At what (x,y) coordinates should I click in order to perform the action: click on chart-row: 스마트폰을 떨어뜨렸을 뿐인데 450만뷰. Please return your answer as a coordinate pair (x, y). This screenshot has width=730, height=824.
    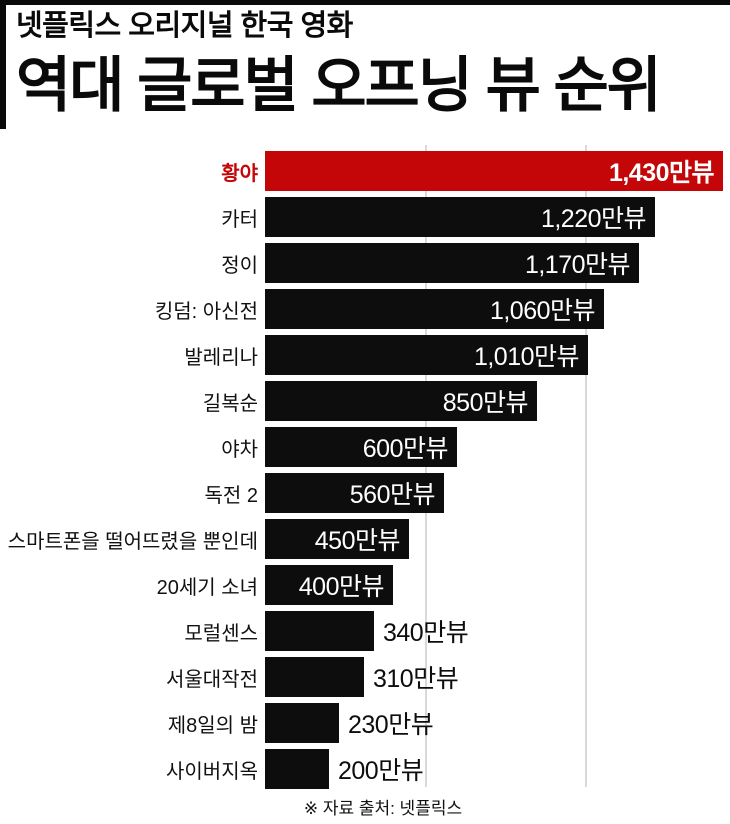
    Looking at the image, I should click on (365, 539).